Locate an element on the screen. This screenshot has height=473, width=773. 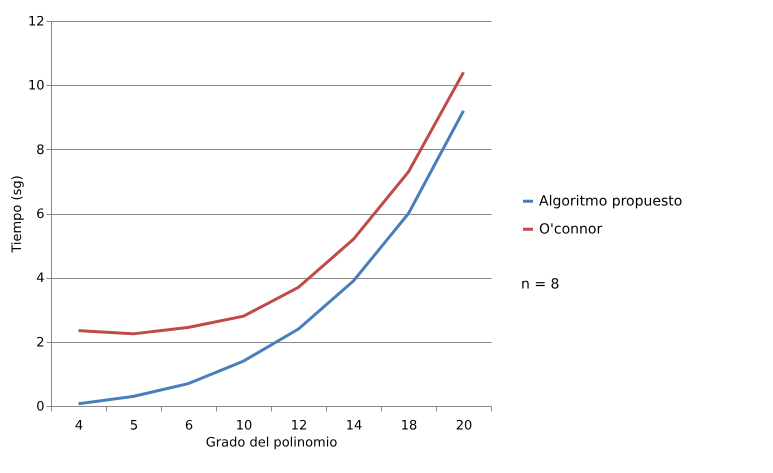
y-axis-title: Tiempo (sg) is located at coordinates (17, 214).